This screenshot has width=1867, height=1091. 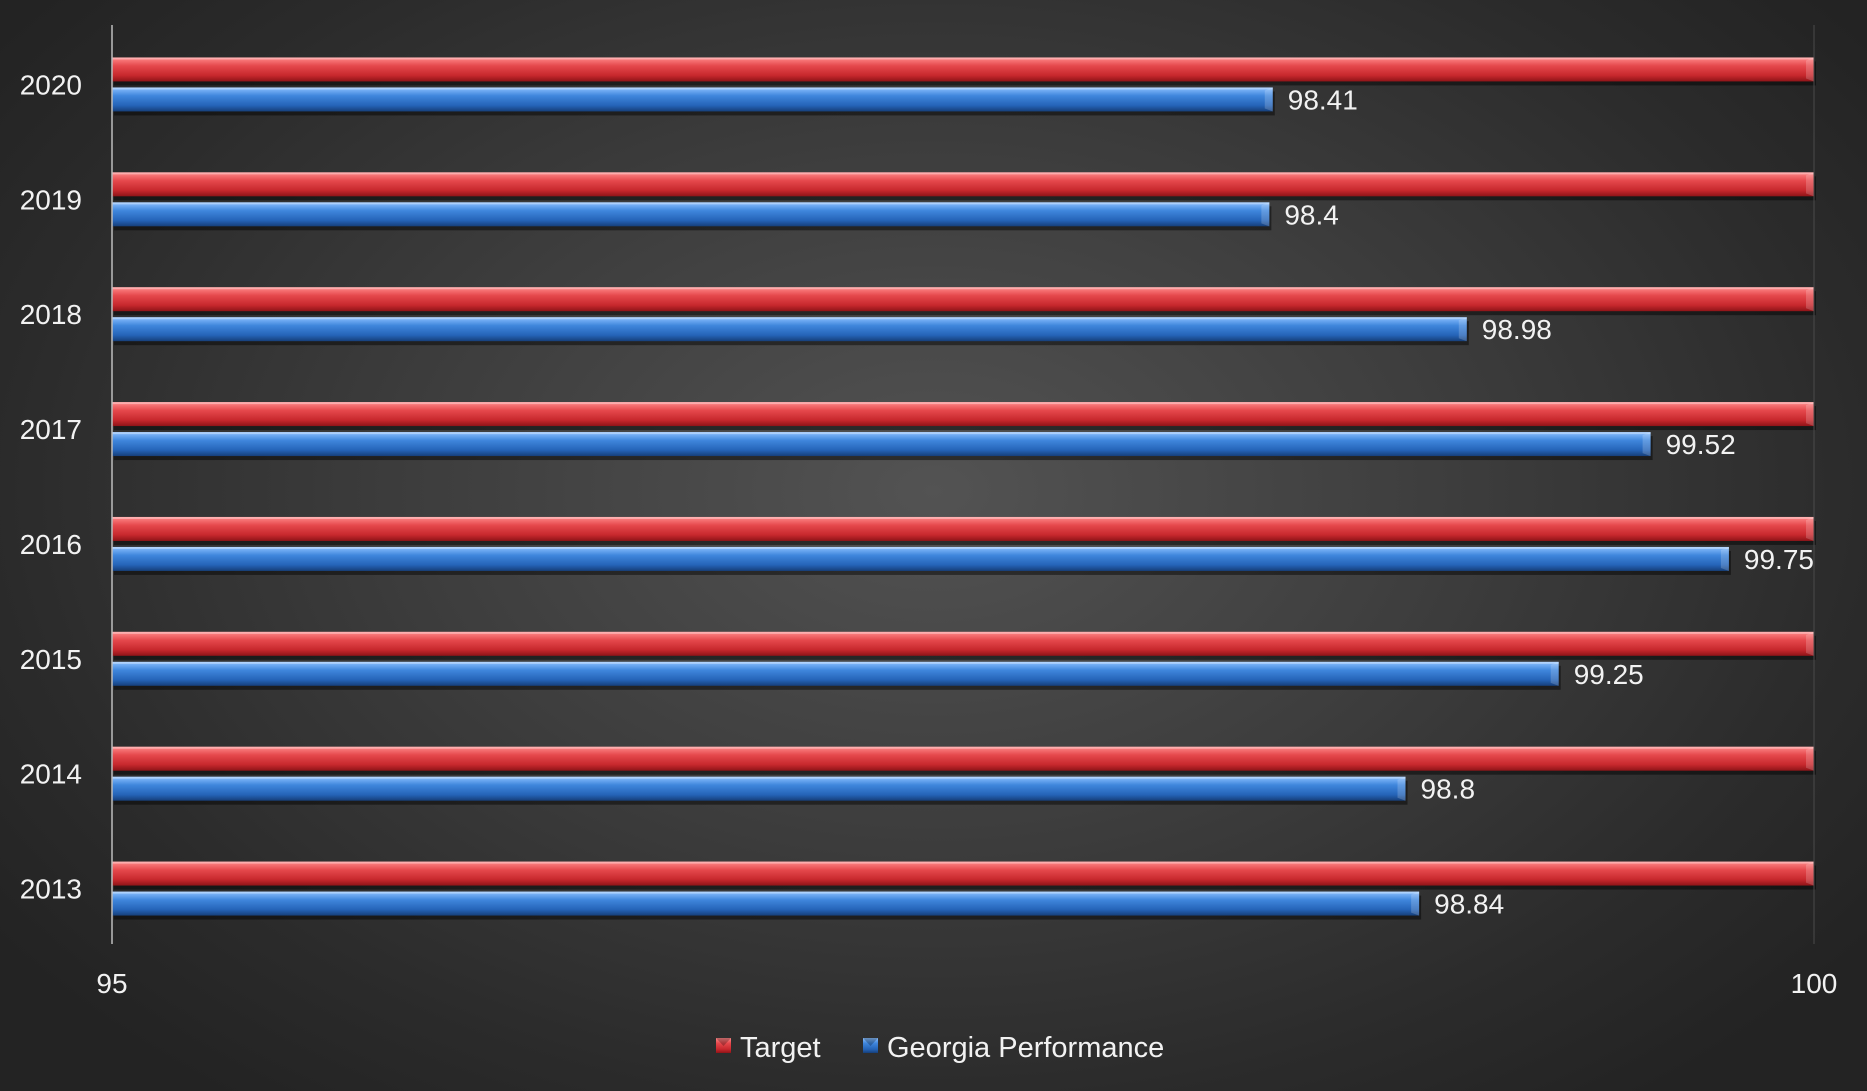 I want to click on bar-target-2018, so click(x=963, y=299).